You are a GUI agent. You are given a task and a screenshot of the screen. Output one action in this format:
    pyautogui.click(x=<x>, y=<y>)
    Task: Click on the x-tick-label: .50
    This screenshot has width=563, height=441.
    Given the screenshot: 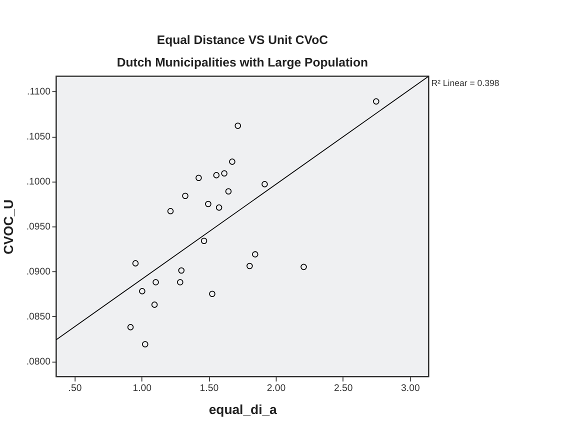 What is the action you would take?
    pyautogui.click(x=75, y=388)
    